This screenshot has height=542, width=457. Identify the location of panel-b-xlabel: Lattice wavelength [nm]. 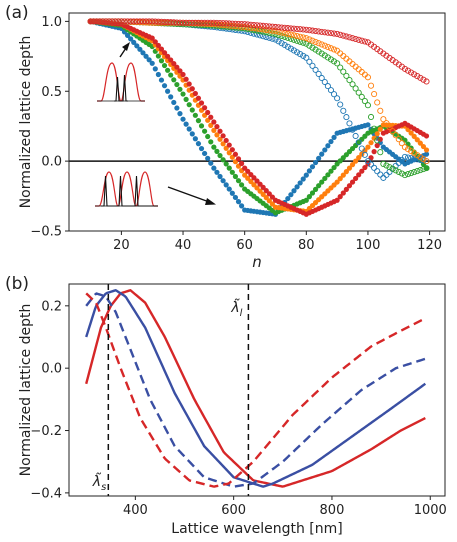
(256, 529).